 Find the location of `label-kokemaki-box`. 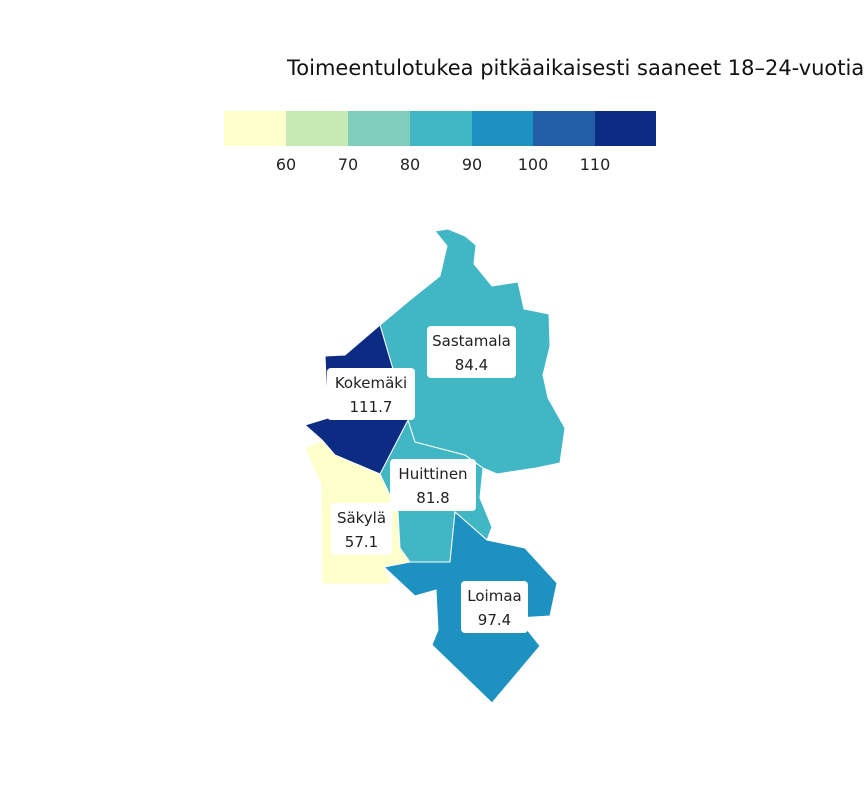

label-kokemaki-box is located at coordinates (371, 394).